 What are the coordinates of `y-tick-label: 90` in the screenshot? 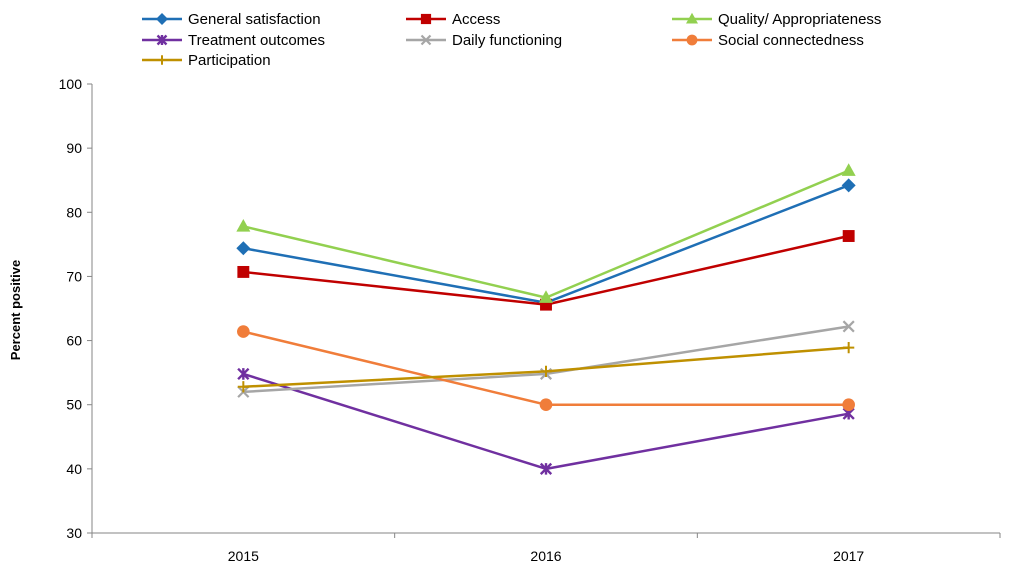 It's located at (74, 148).